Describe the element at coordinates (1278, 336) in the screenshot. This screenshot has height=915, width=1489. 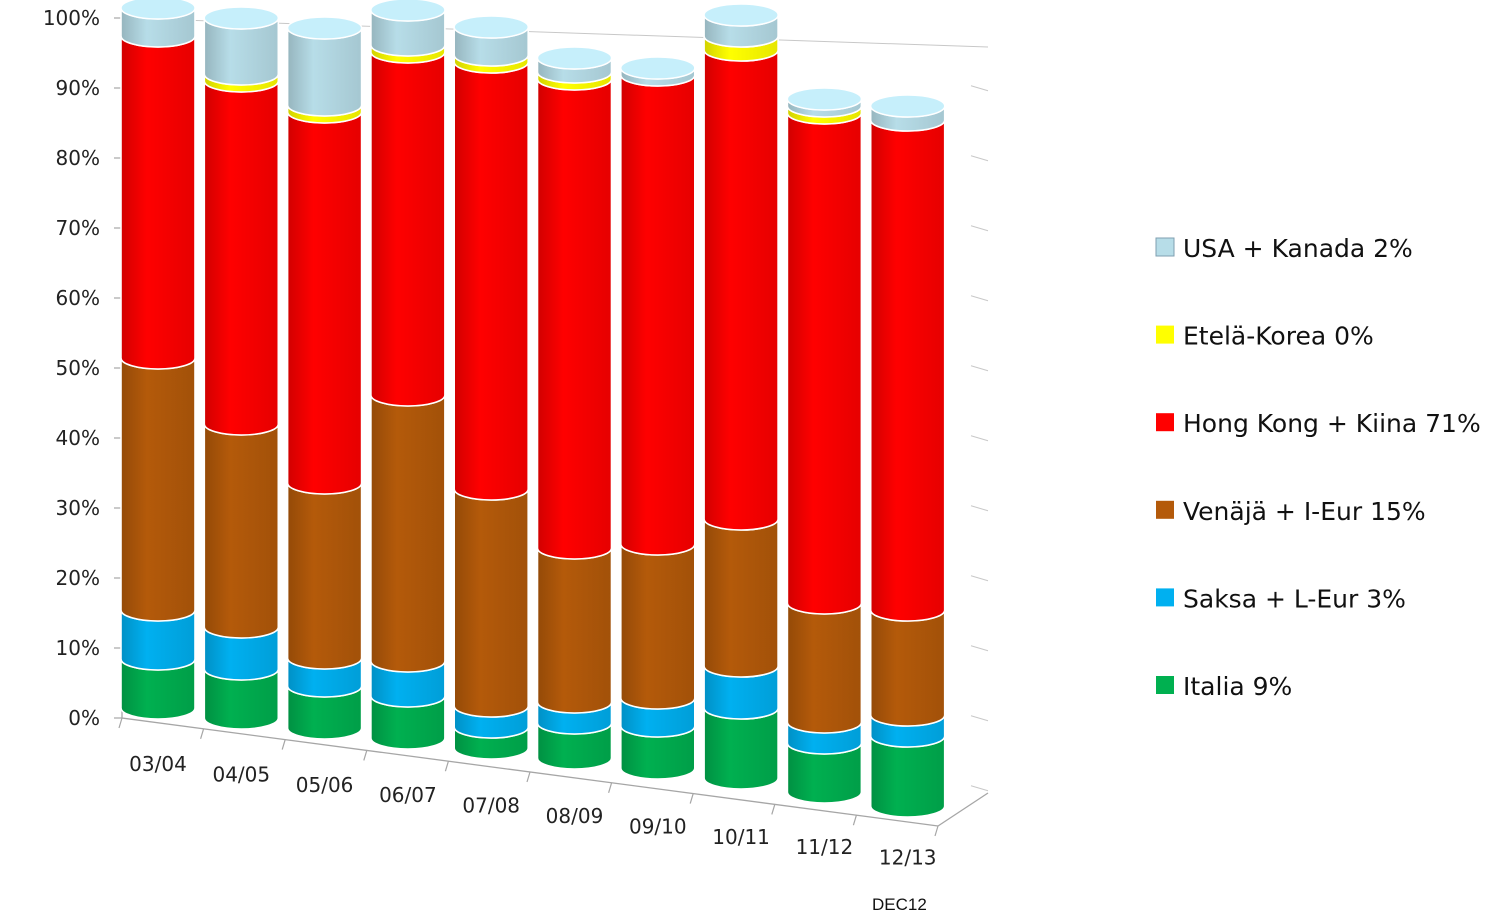
I see `legend-label: Etelä-Korea 0%` at that location.